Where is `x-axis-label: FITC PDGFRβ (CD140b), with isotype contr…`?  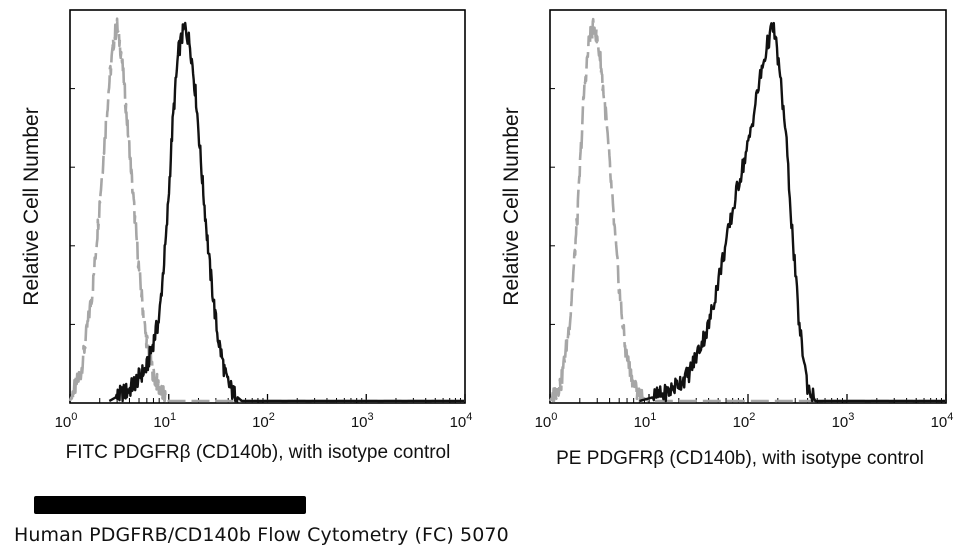 x-axis-label: FITC PDGFRβ (CD140b), with isotype contr… is located at coordinates (258, 452).